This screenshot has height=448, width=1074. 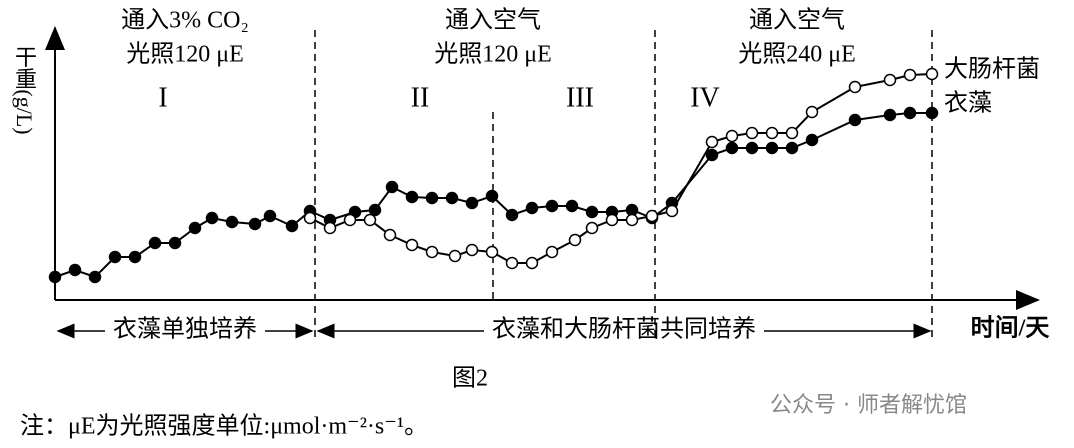 I want to click on stage-label: III, so click(x=580, y=97).